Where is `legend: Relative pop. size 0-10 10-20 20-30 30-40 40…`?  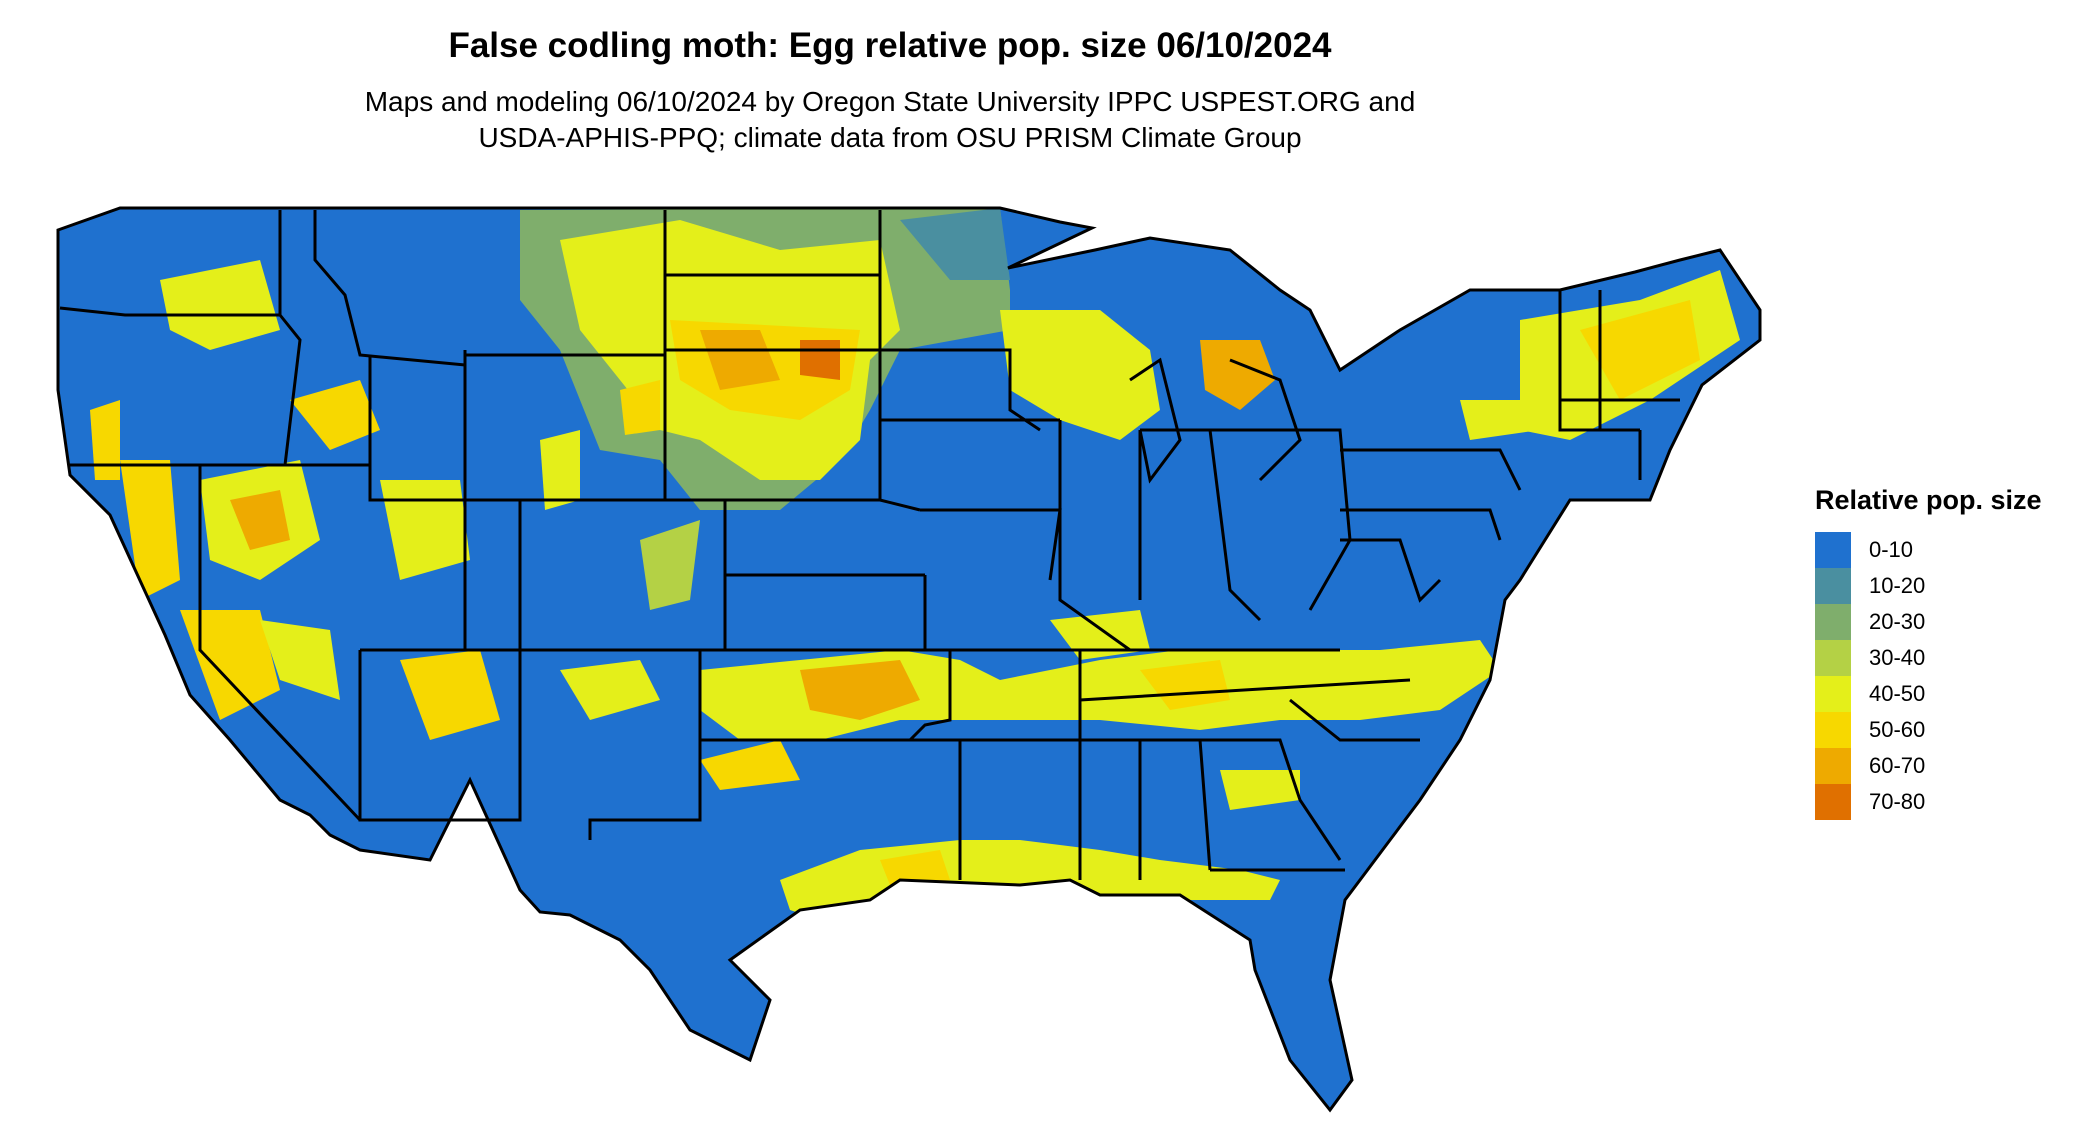 legend: Relative pop. size 0-10 10-20 20-30 30-40 40… is located at coordinates (1950, 652).